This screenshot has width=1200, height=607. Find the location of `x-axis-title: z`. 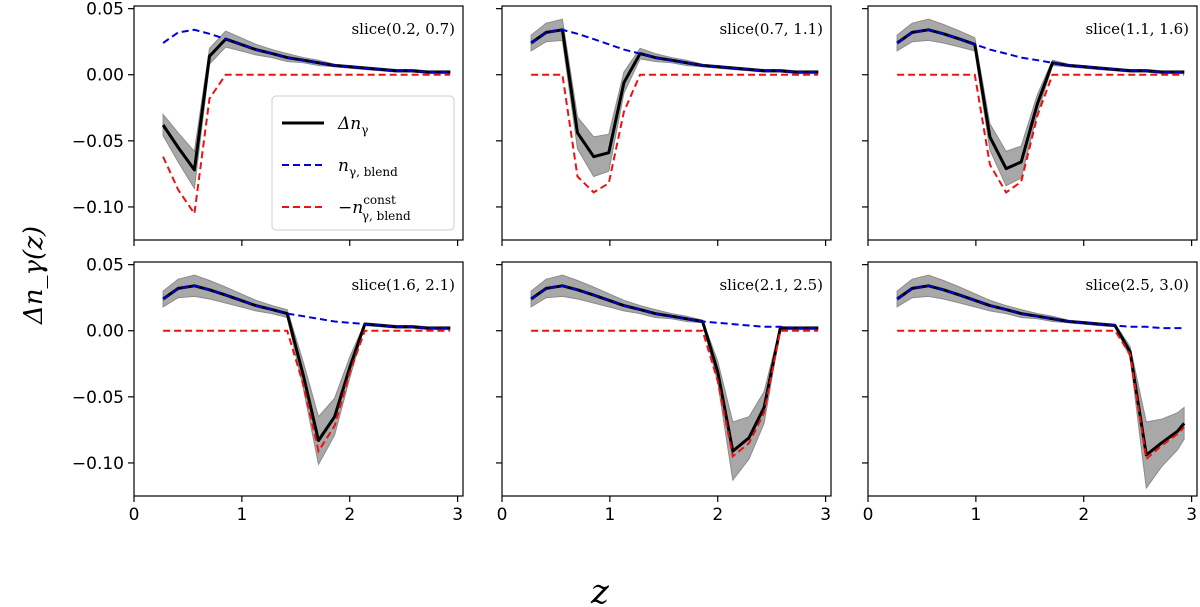

x-axis-title: z is located at coordinates (600, 589).